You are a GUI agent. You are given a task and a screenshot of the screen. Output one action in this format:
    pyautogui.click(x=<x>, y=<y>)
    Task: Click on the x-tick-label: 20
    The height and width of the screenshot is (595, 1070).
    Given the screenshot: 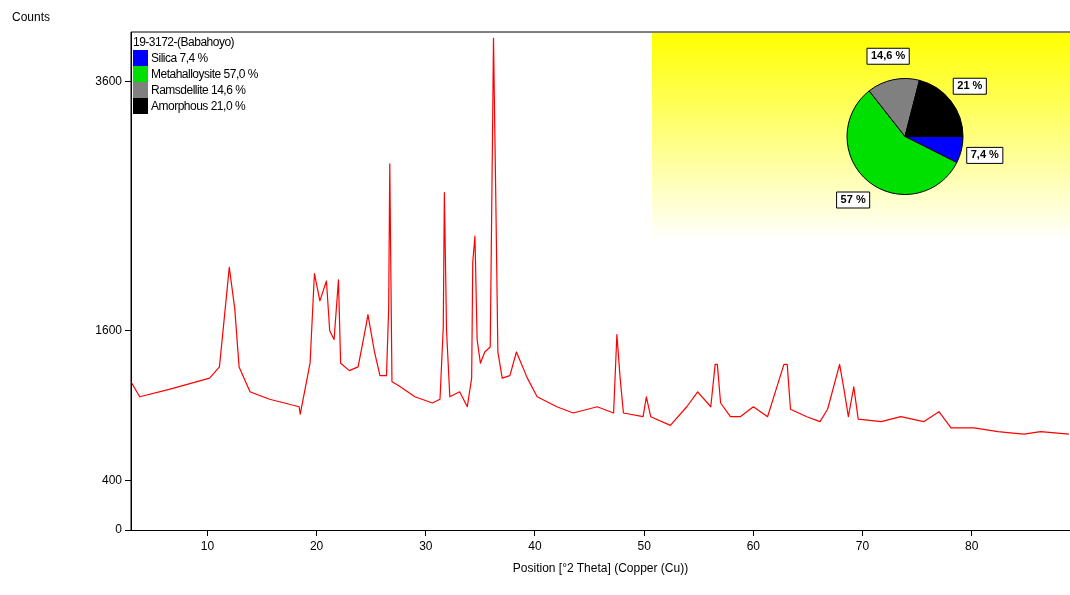 What is the action you would take?
    pyautogui.click(x=316, y=545)
    